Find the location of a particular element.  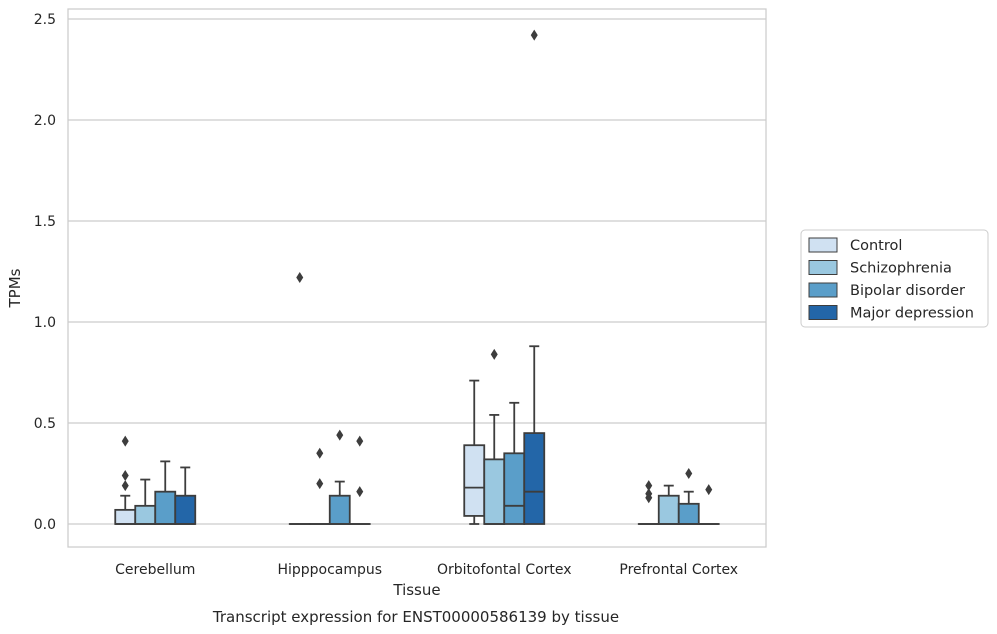

y-axis-label: TPMs is located at coordinates (15, 288).